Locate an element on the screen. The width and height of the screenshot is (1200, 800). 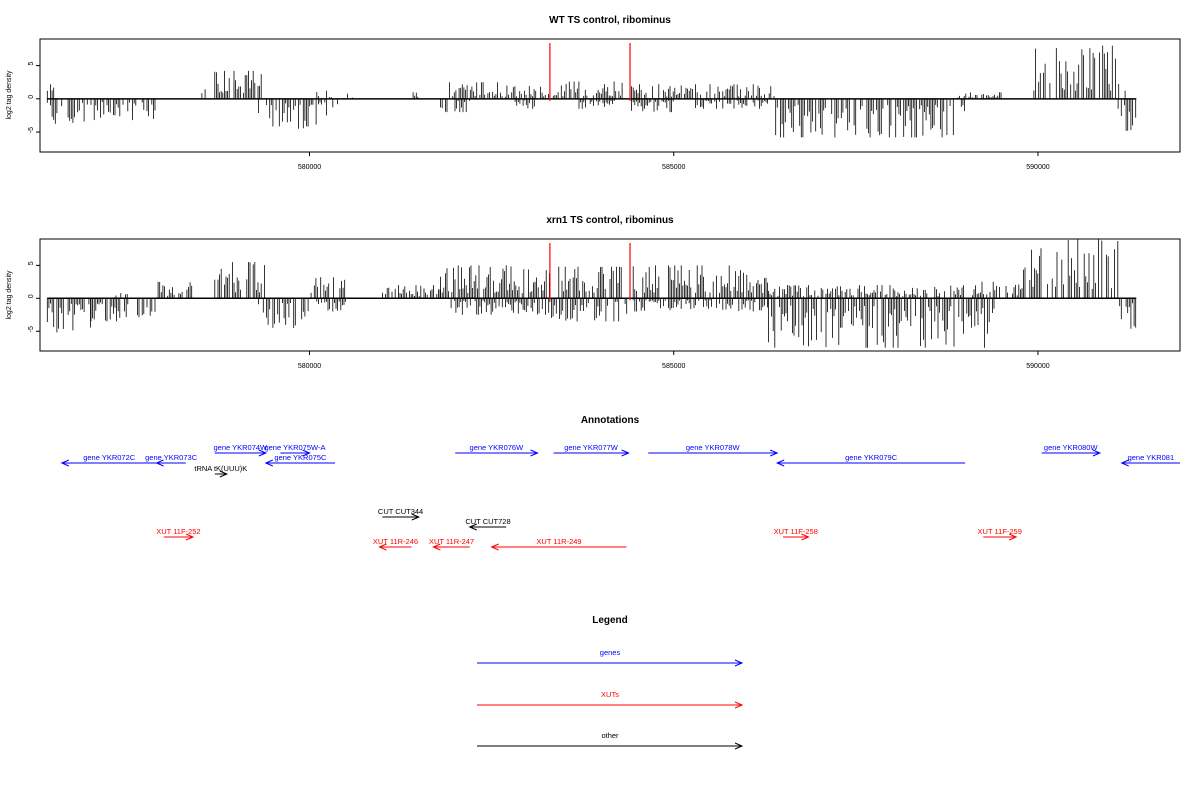
annotation-label: XUT 11F-258 is located at coordinates (796, 531).